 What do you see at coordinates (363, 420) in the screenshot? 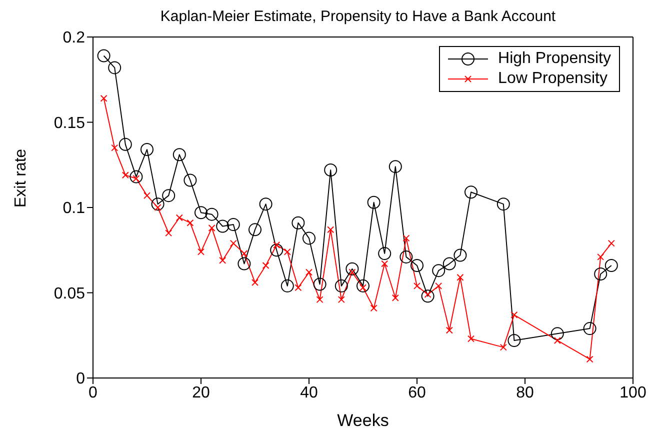
I see `x-axis-title: Weeks` at bounding box center [363, 420].